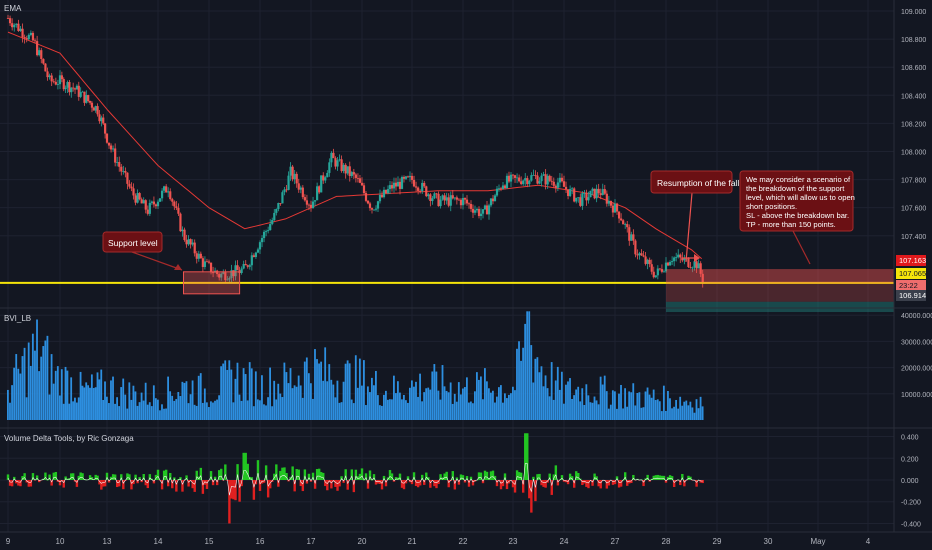 The width and height of the screenshot is (932, 550). What do you see at coordinates (17, 318) in the screenshot?
I see `volume-panel-title: BVI_LB` at bounding box center [17, 318].